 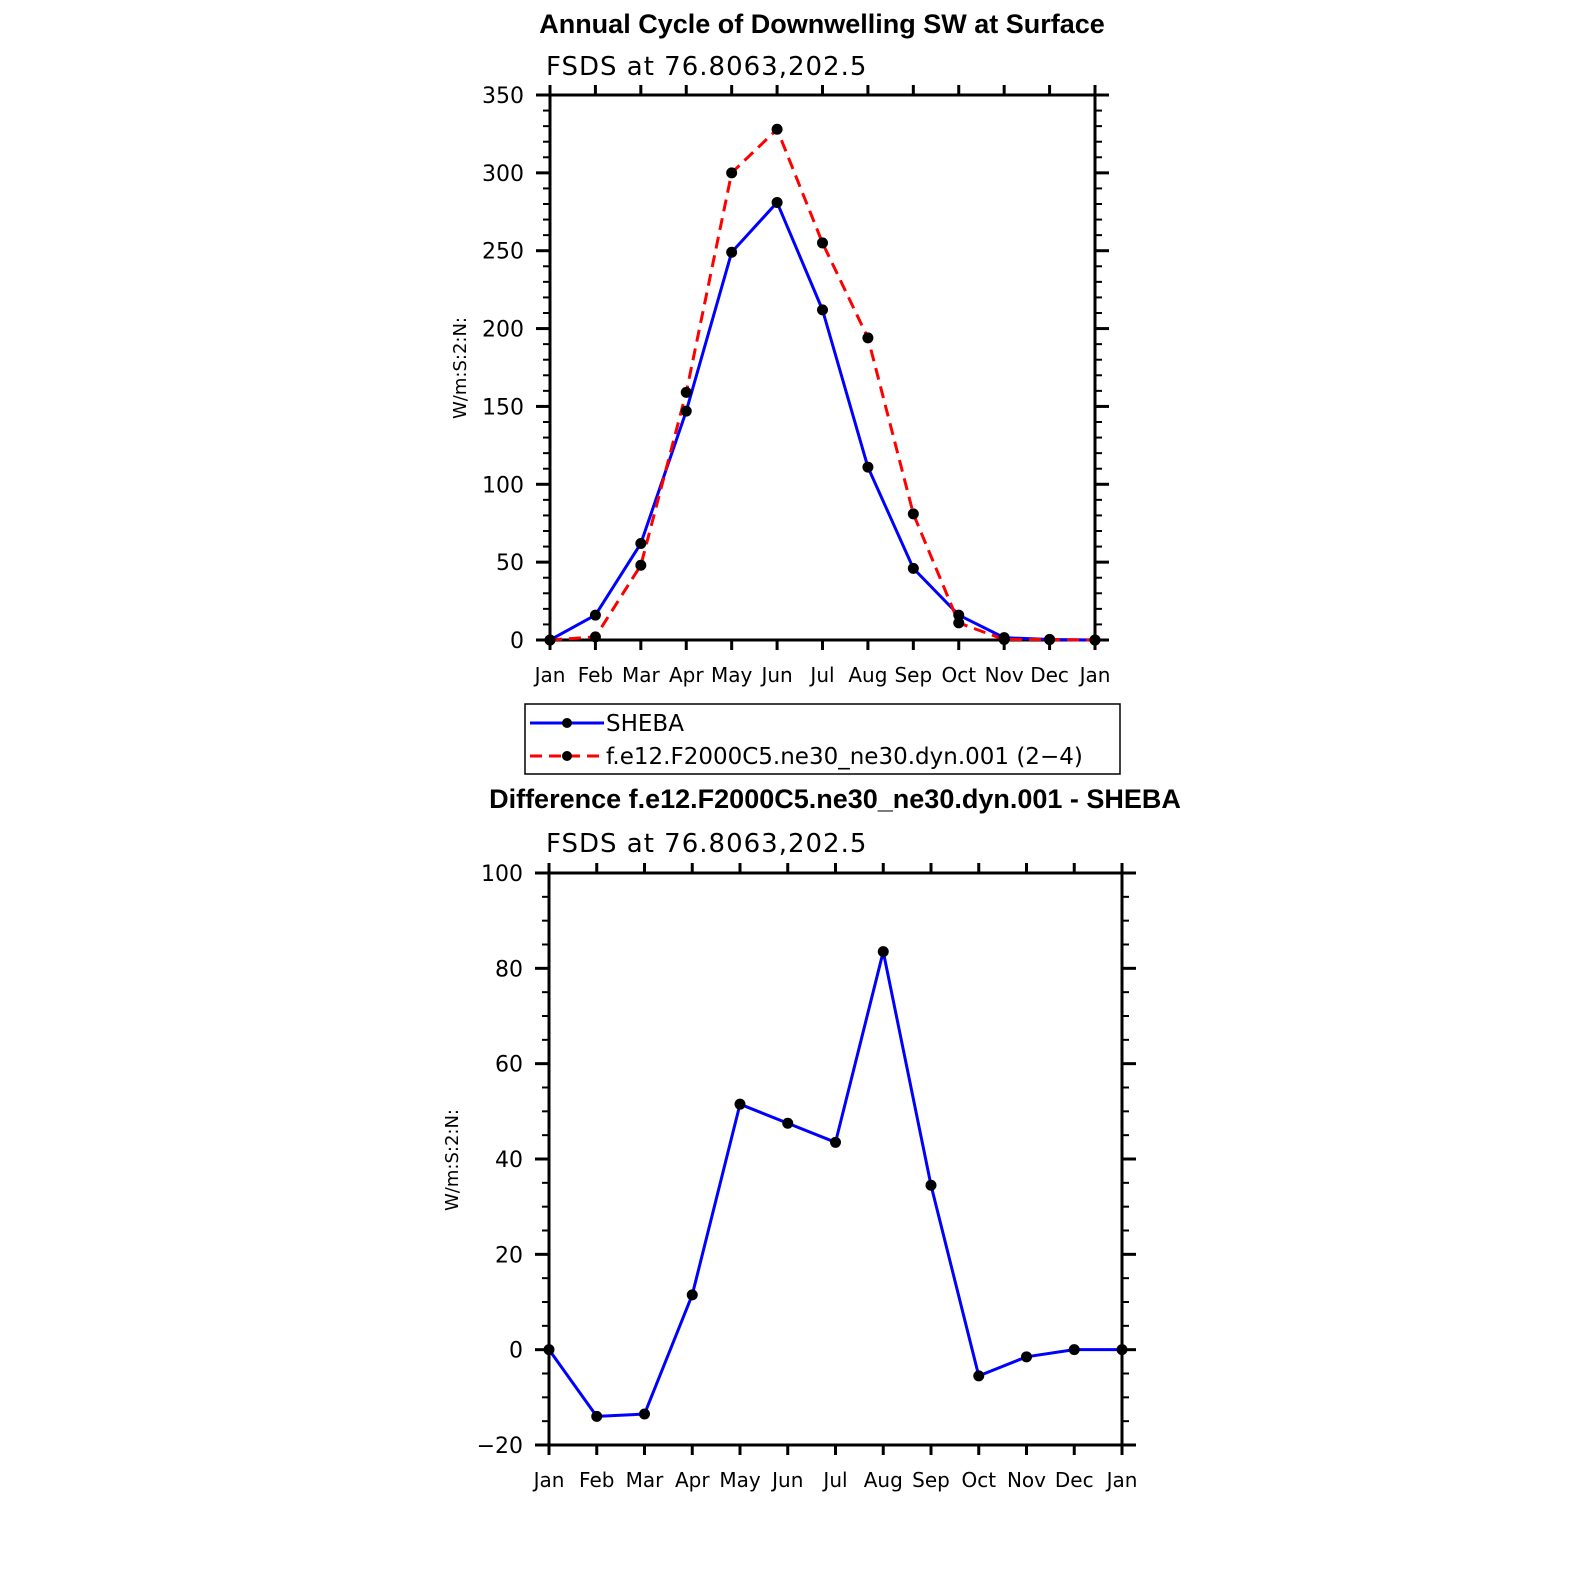 I want to click on legend-label-model: f.e12.F2000C5.ne30_ne30.dyn.001 (2−4), so click(x=844, y=757).